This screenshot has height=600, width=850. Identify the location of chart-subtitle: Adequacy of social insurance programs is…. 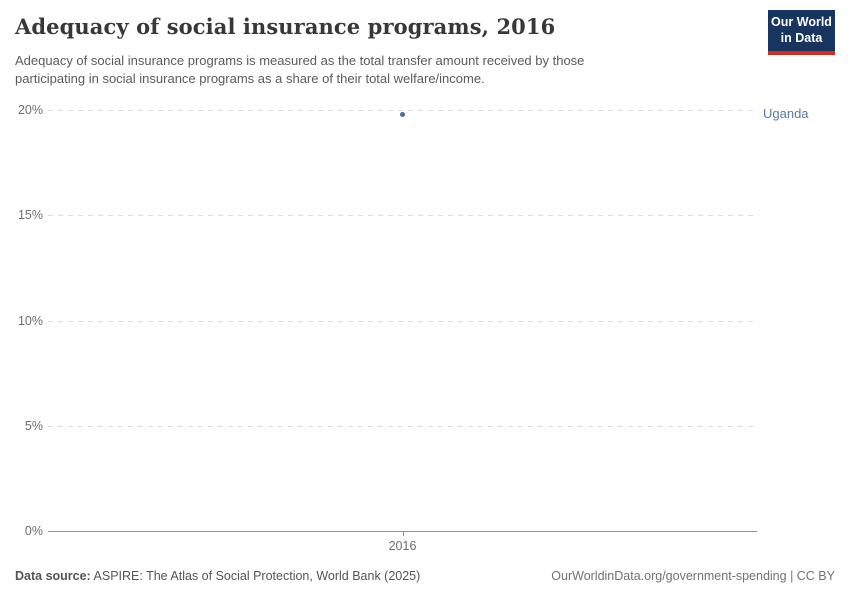
(300, 70).